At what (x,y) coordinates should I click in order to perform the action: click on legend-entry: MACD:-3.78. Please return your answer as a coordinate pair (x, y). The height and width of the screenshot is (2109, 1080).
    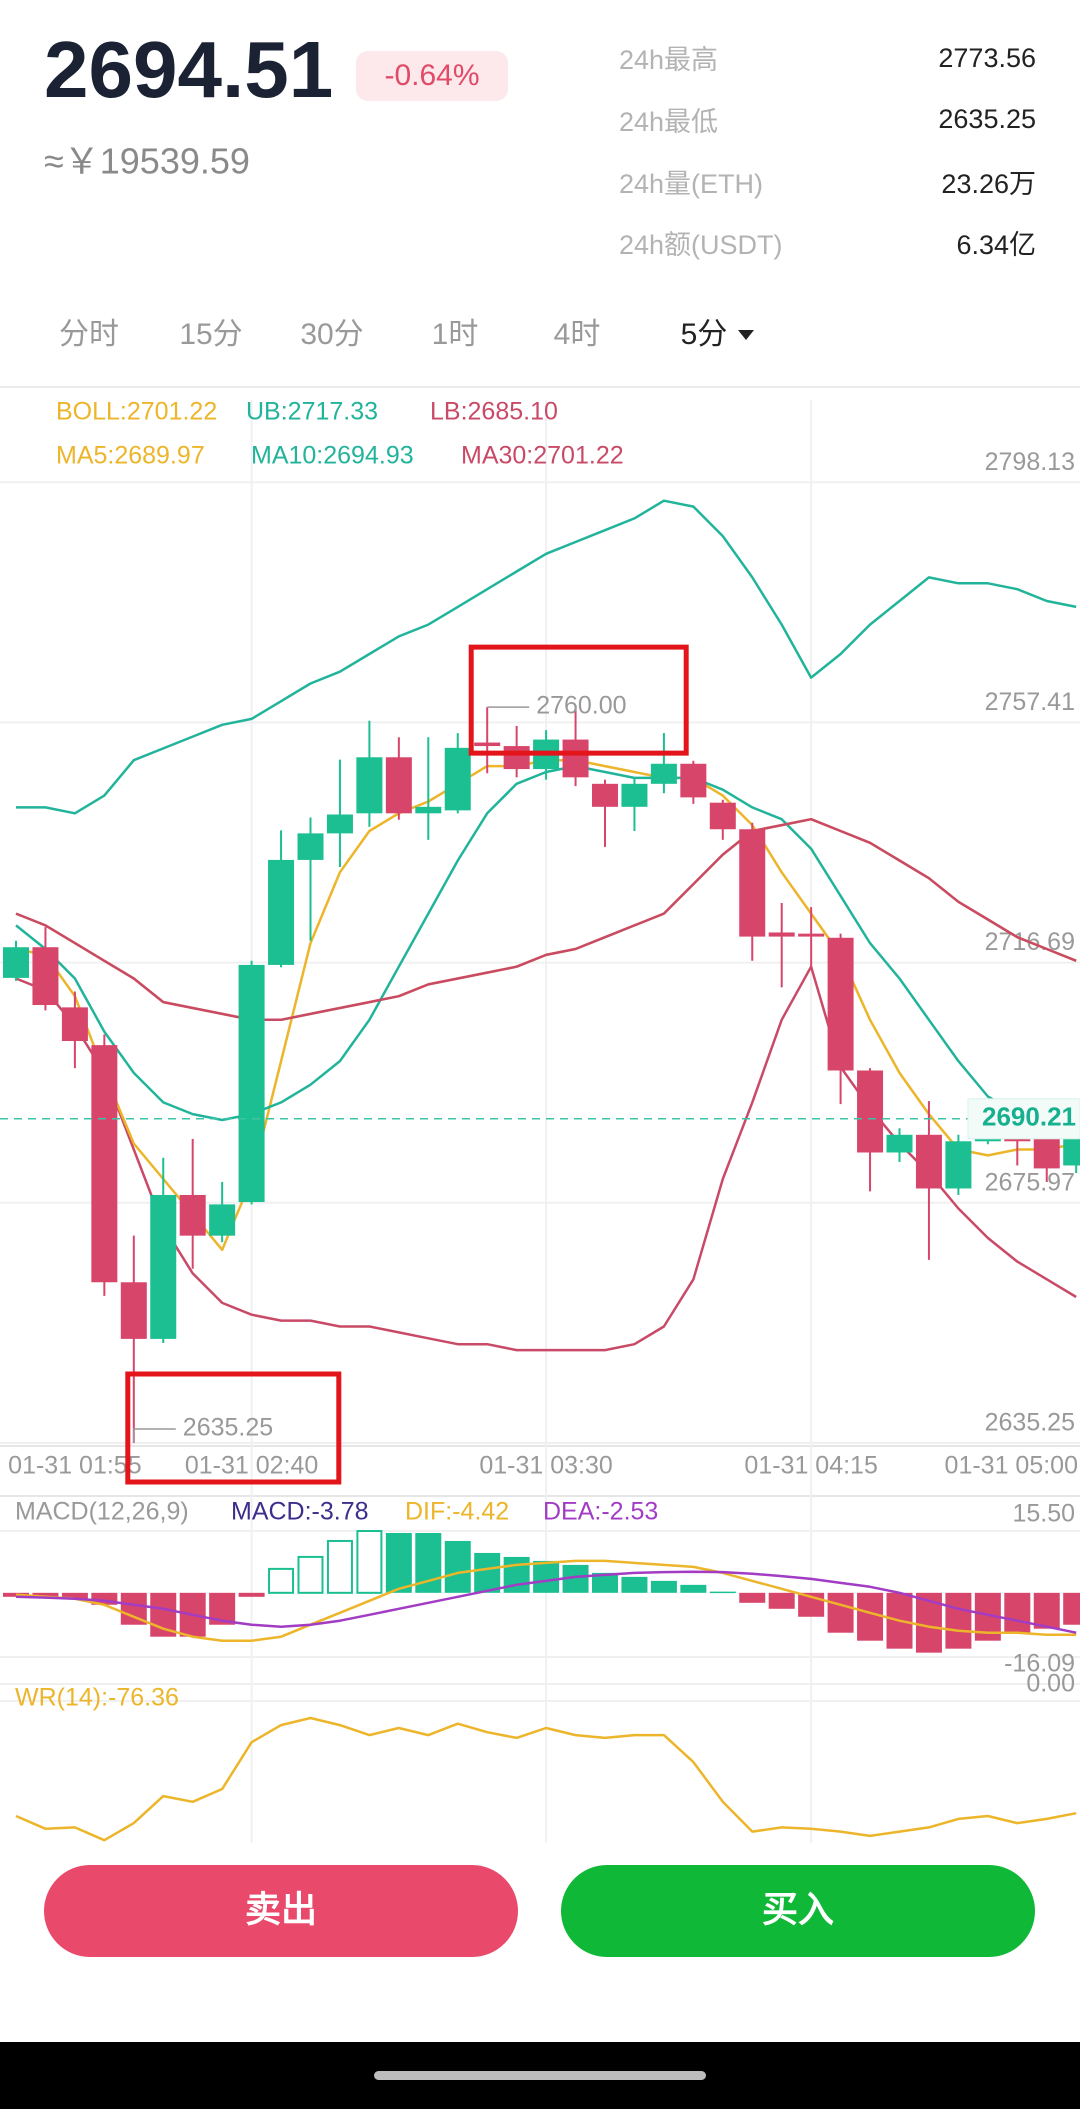
    Looking at the image, I should click on (300, 1512).